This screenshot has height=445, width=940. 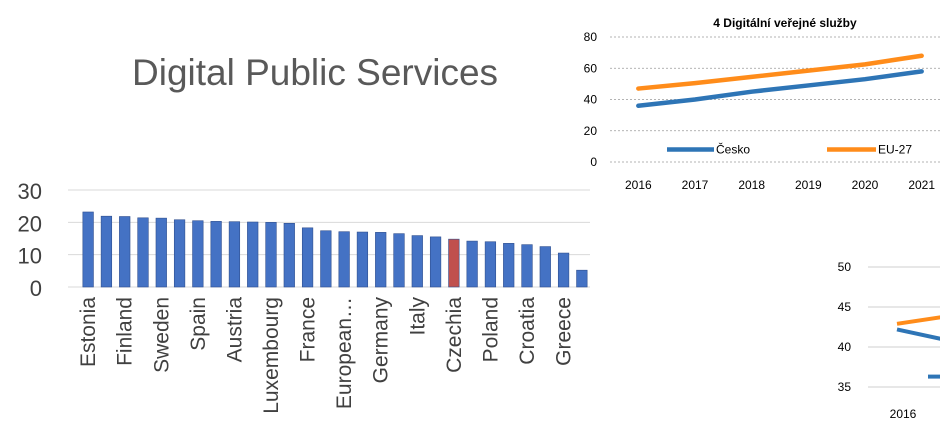 I want to click on slide-title: Digital Public Services, so click(x=315, y=72).